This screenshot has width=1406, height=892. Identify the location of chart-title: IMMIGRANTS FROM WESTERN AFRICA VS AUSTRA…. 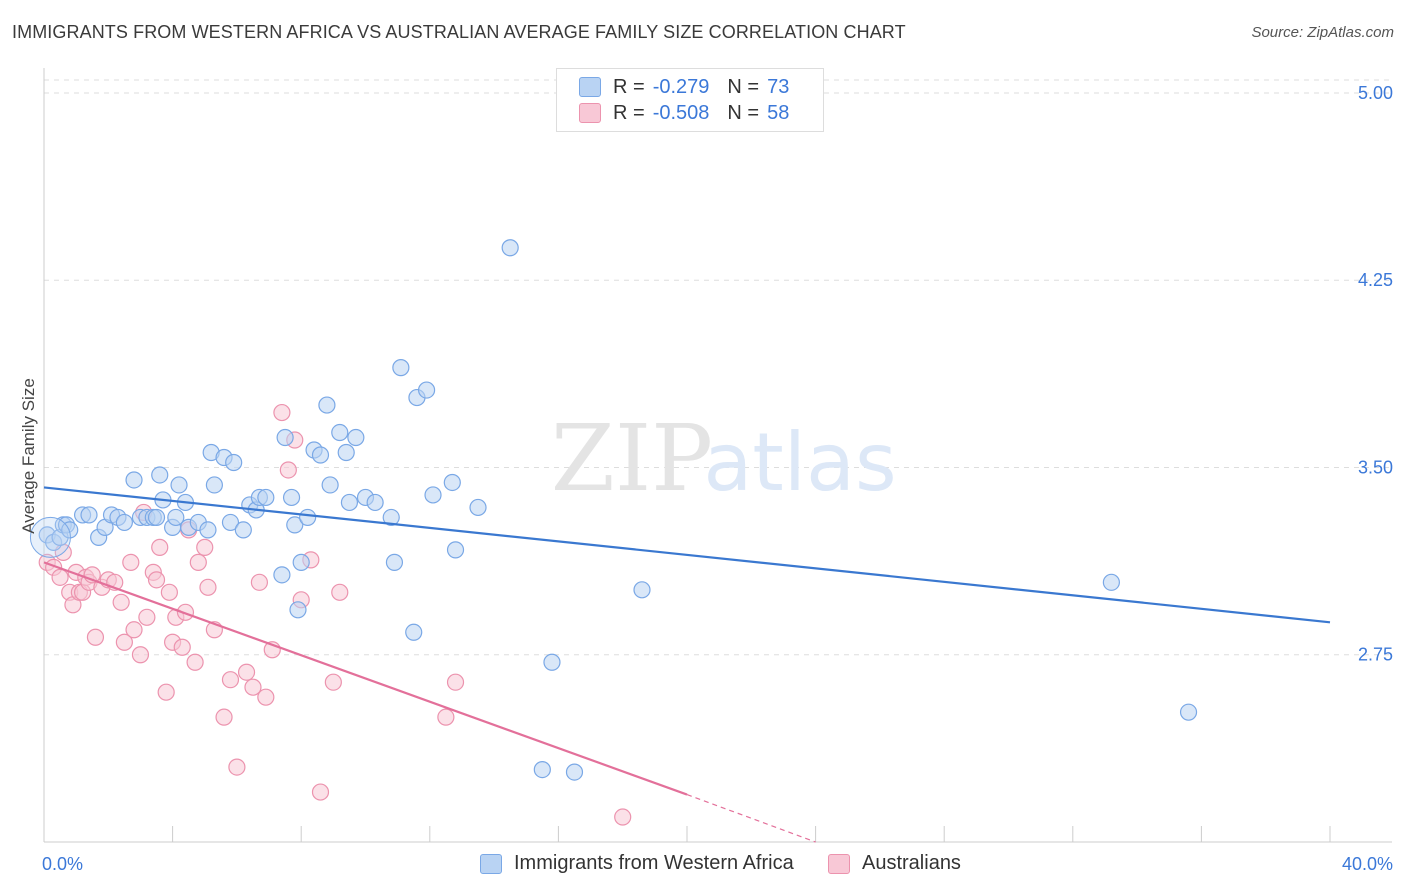
(459, 32).